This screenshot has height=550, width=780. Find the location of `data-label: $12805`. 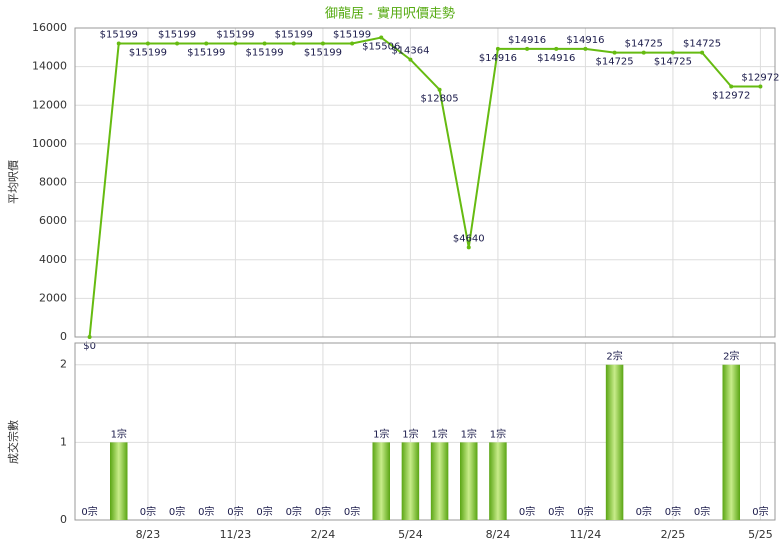

data-label: $12805 is located at coordinates (439, 99).